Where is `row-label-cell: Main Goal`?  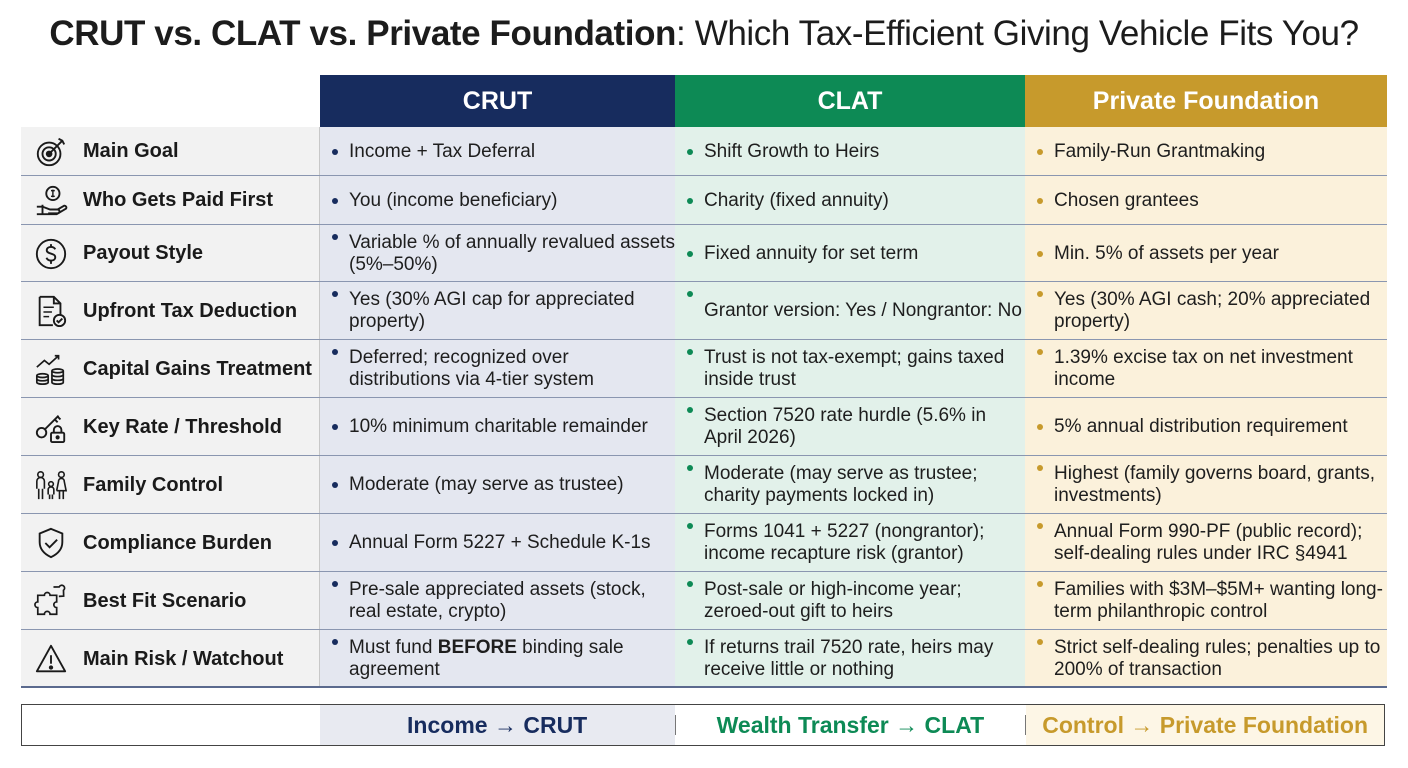 row-label-cell: Main Goal is located at coordinates (170, 151).